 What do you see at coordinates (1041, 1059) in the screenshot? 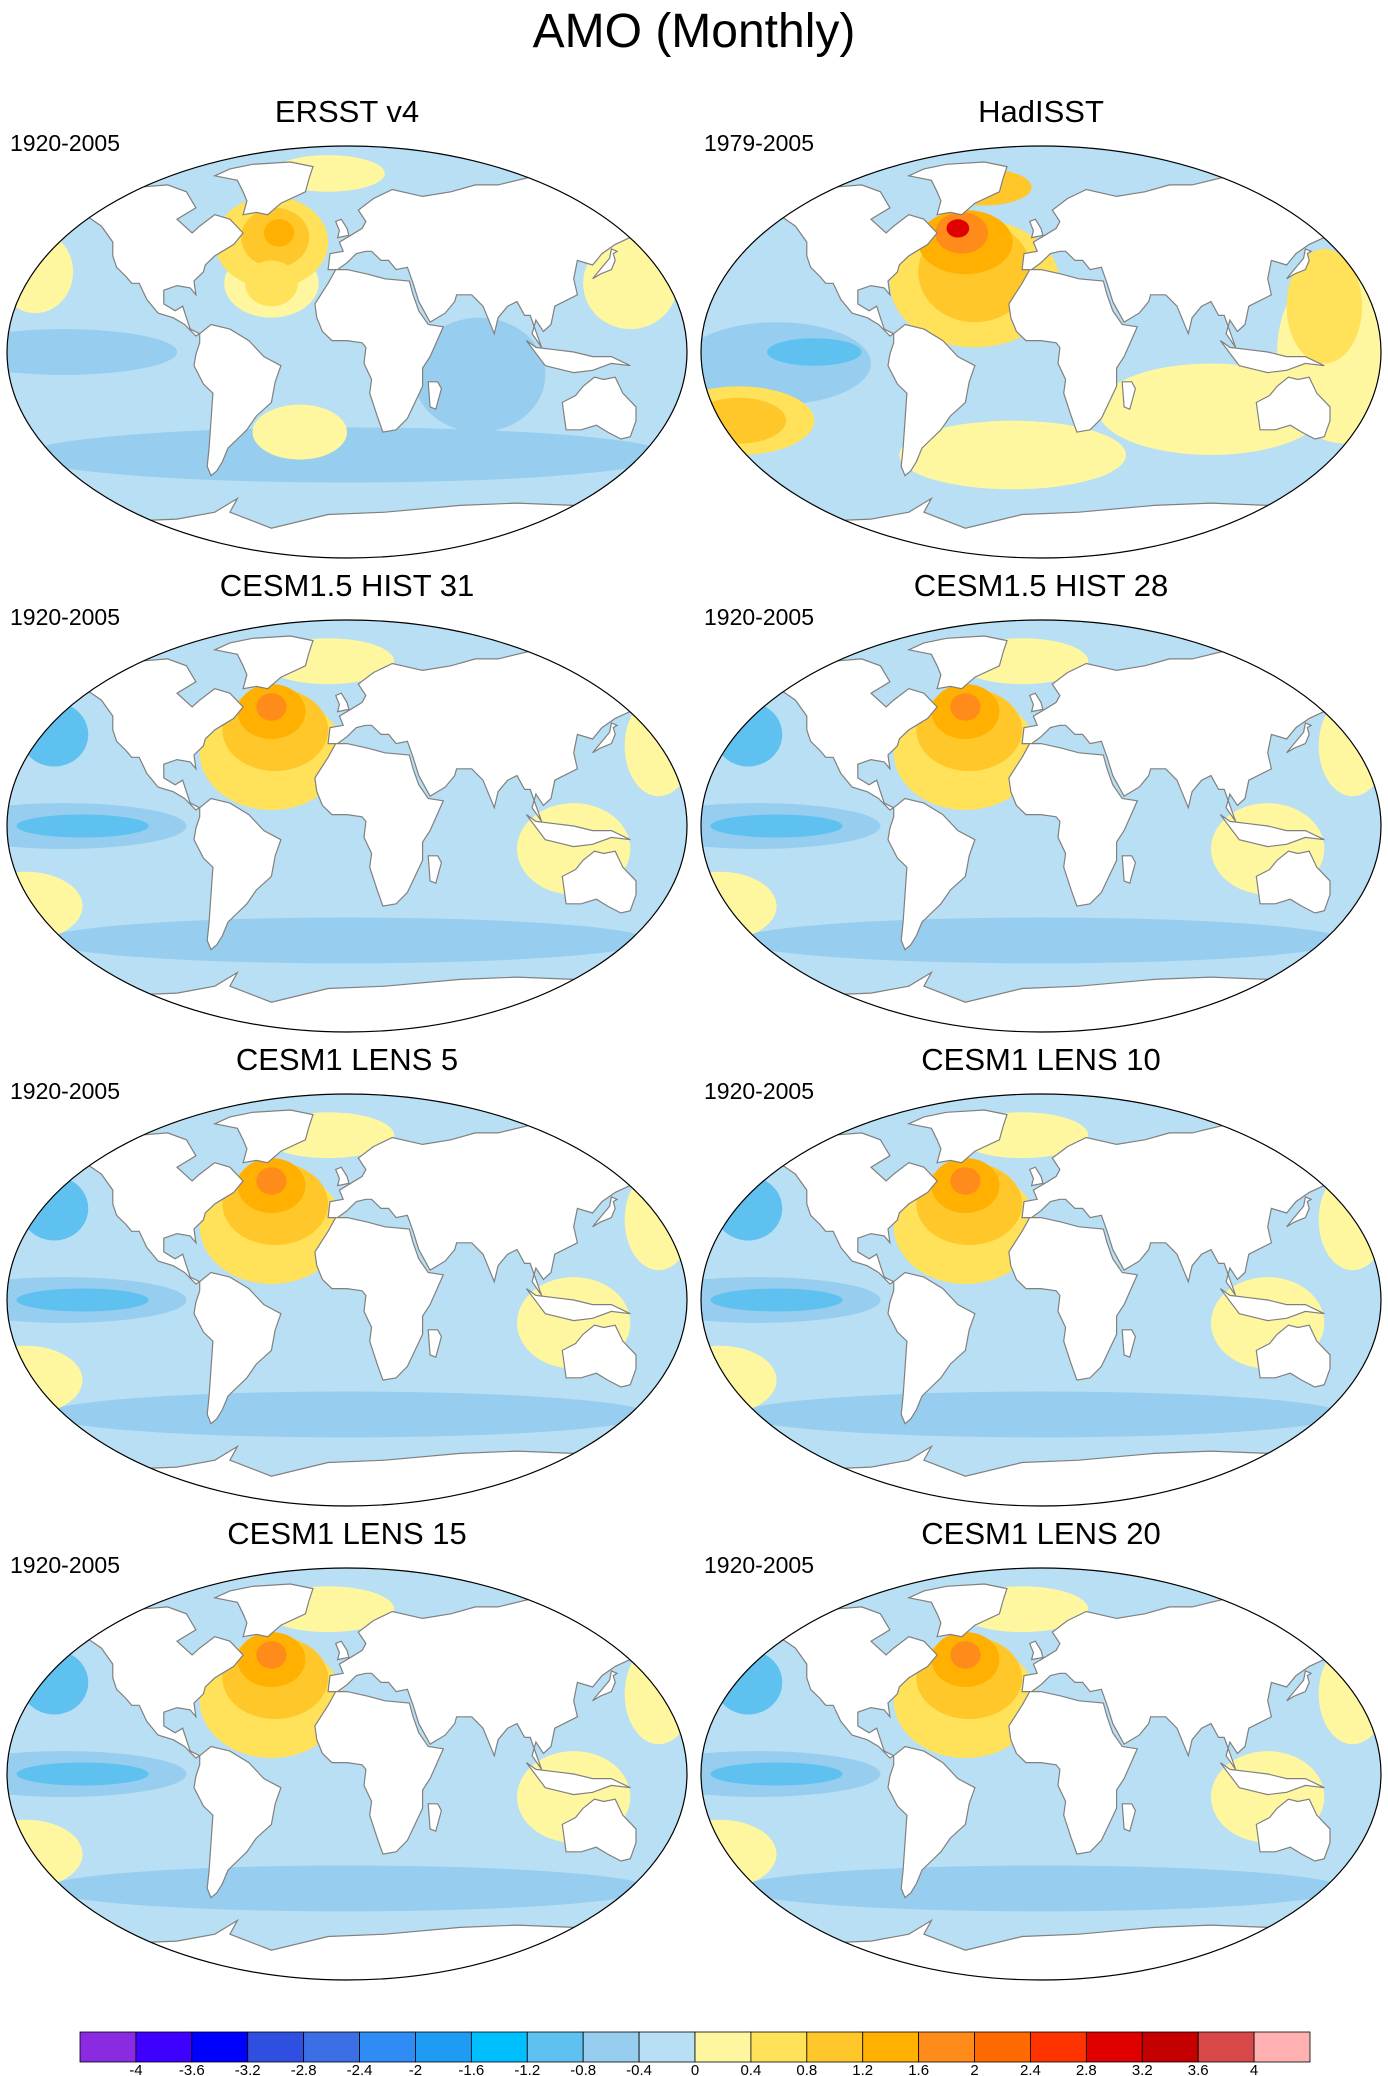
I see `panel-title: CESM1 LENS 10` at bounding box center [1041, 1059].